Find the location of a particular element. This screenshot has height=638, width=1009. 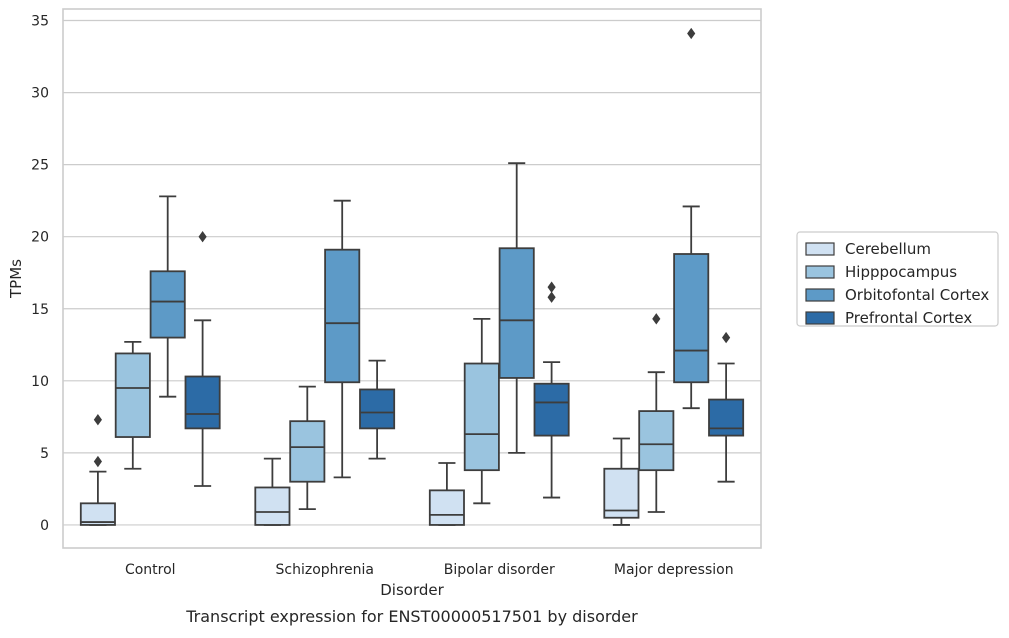

y-tick-label: 20 is located at coordinates (40, 238).